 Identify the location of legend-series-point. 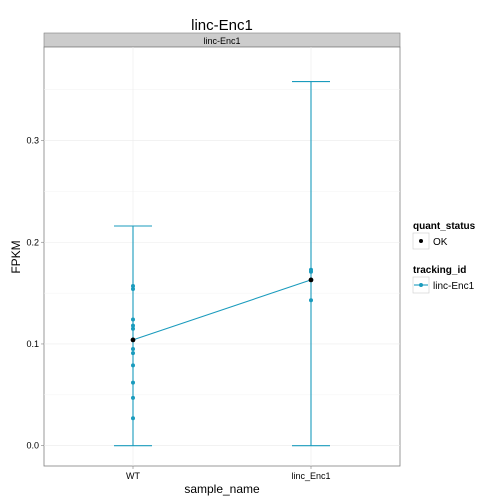
(421, 285).